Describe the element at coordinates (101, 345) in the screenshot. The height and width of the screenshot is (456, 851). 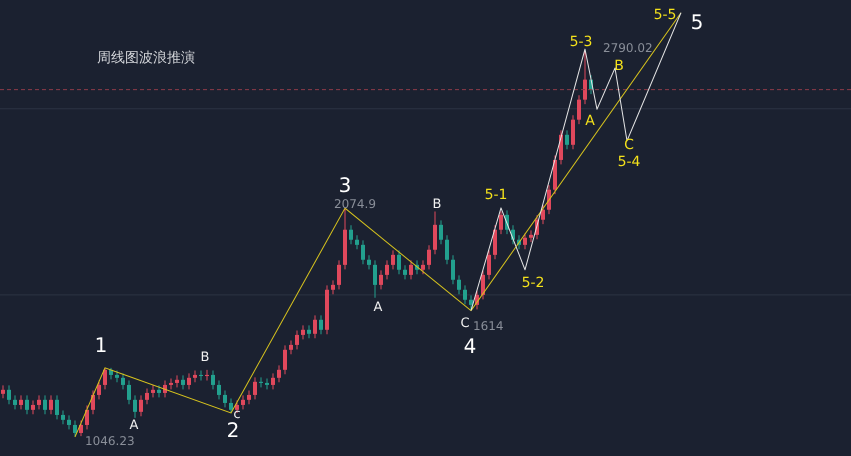
I see `annotation: 1` at that location.